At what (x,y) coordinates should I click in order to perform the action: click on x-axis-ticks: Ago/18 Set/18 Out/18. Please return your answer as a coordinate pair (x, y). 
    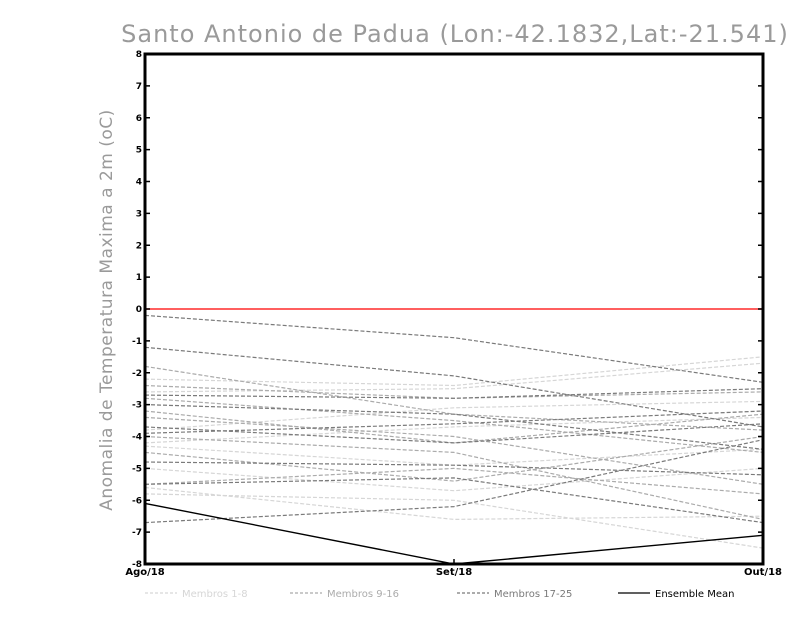
    Looking at the image, I should click on (453, 568).